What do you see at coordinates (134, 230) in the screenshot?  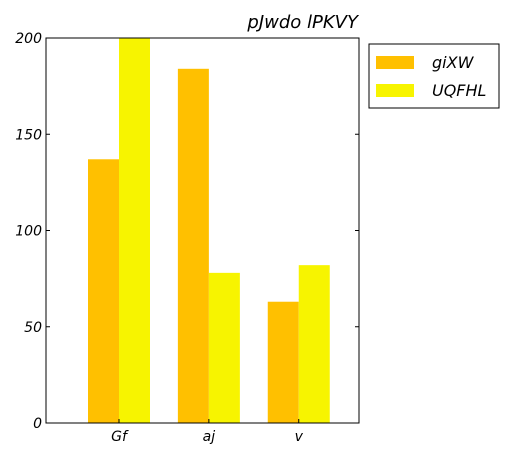 I see `bar-UQFHL-Gf` at bounding box center [134, 230].